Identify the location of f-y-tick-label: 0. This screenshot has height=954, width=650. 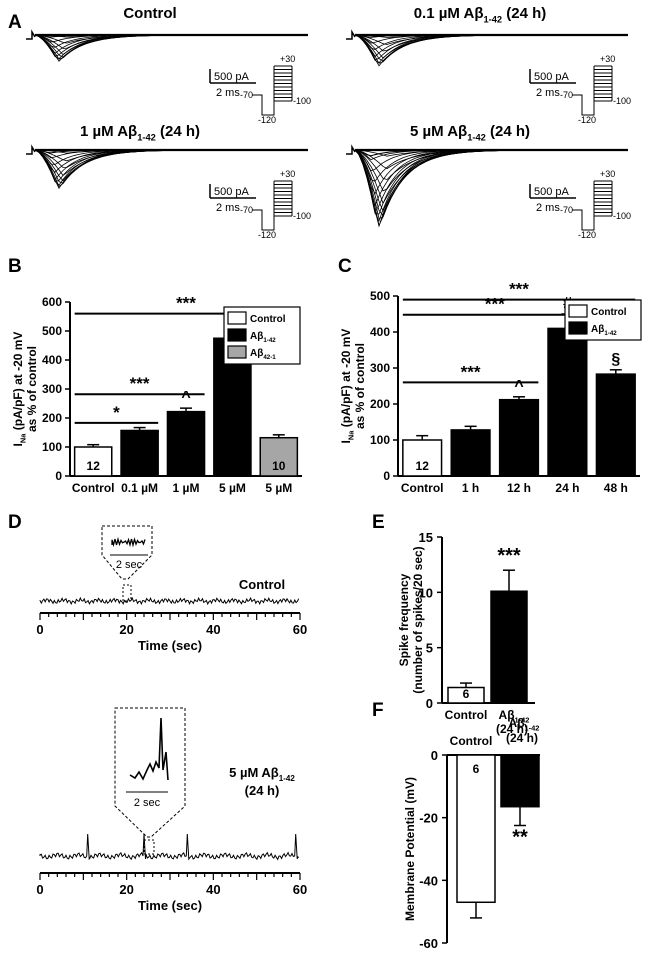
(434, 755).